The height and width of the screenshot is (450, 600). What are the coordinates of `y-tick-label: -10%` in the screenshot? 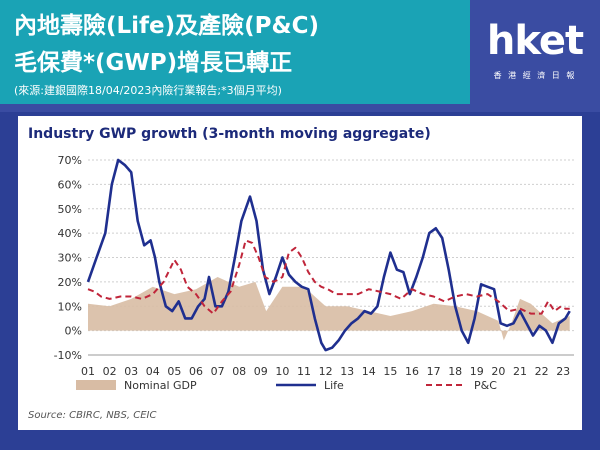 It's located at (68, 355).